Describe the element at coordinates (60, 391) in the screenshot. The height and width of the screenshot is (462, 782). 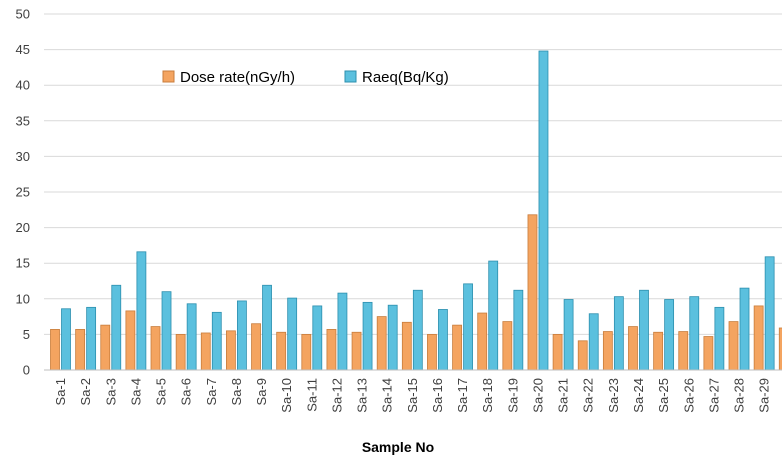
I see `x-tick-label-sa-1: Sa-1` at that location.